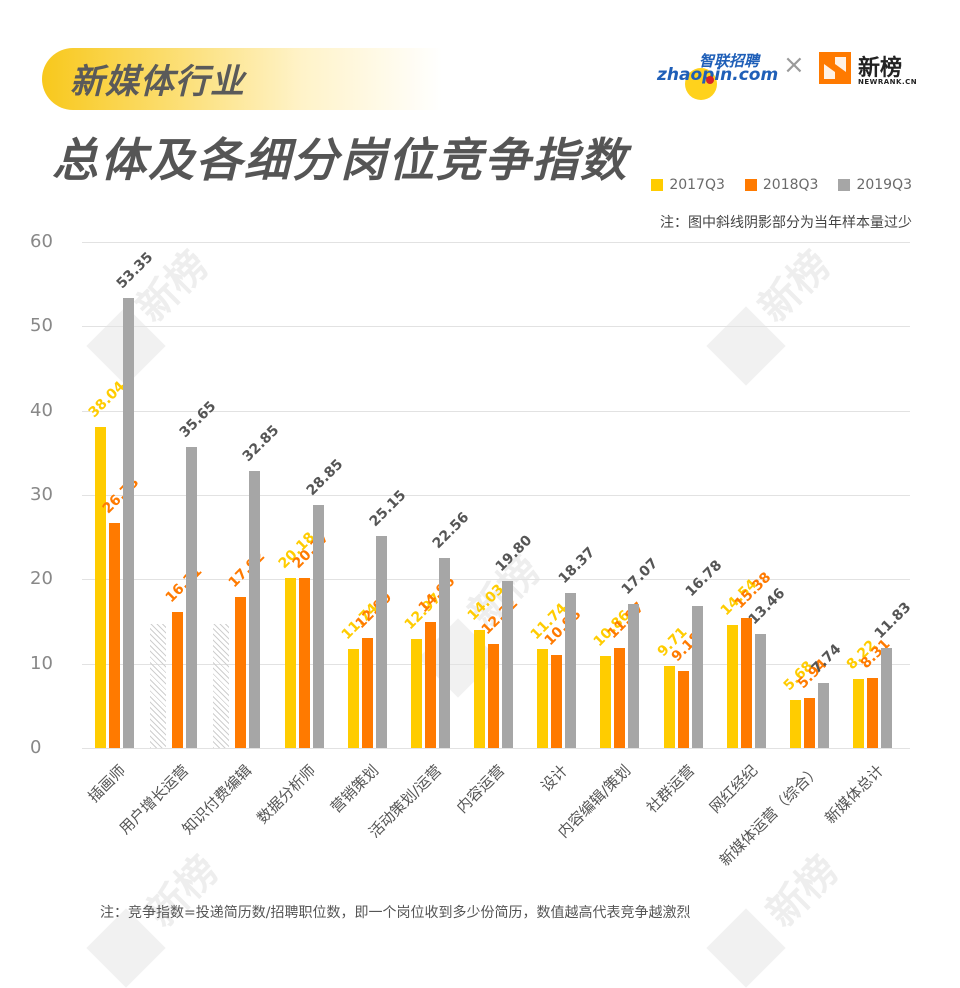 The width and height of the screenshot is (960, 988). I want to click on x-axis-label: 网红经纪, so click(733, 789).